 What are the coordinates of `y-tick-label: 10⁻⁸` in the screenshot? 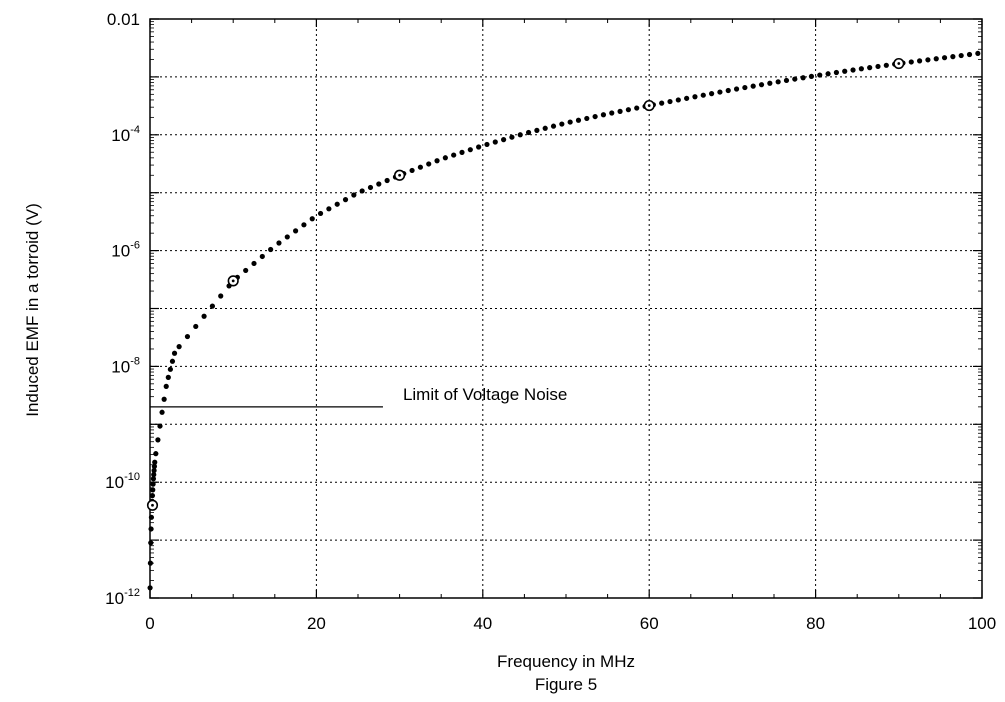 It's located at (125, 365).